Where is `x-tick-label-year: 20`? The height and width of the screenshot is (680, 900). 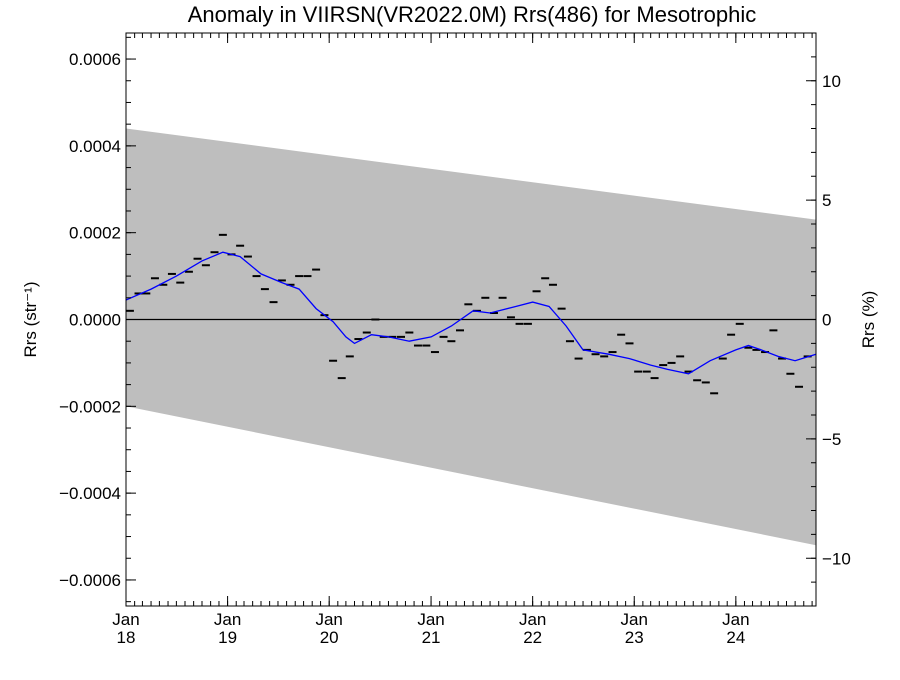
x-tick-label-year: 20 is located at coordinates (329, 637).